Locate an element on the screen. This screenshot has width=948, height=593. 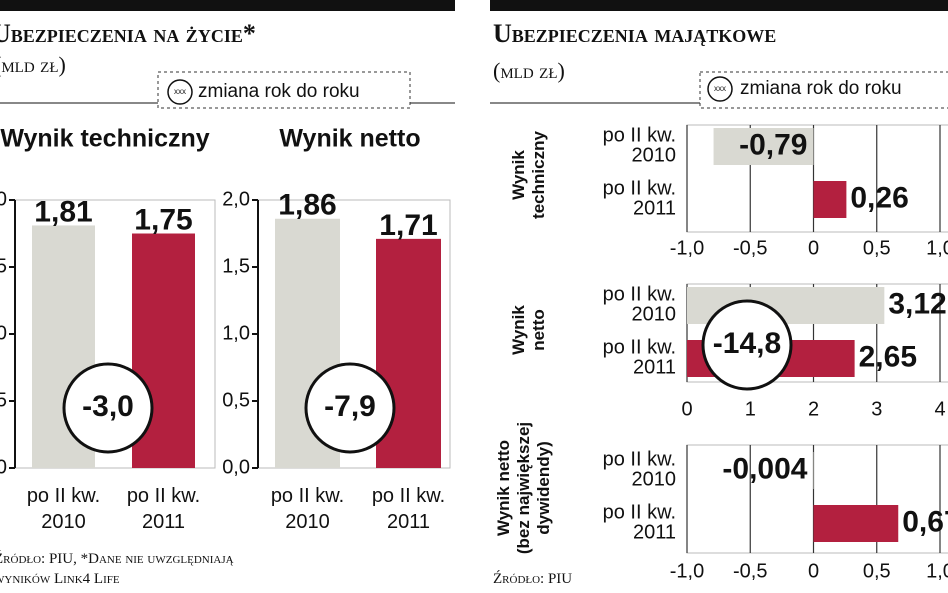
x-tick-label: 4 is located at coordinates (939, 409).